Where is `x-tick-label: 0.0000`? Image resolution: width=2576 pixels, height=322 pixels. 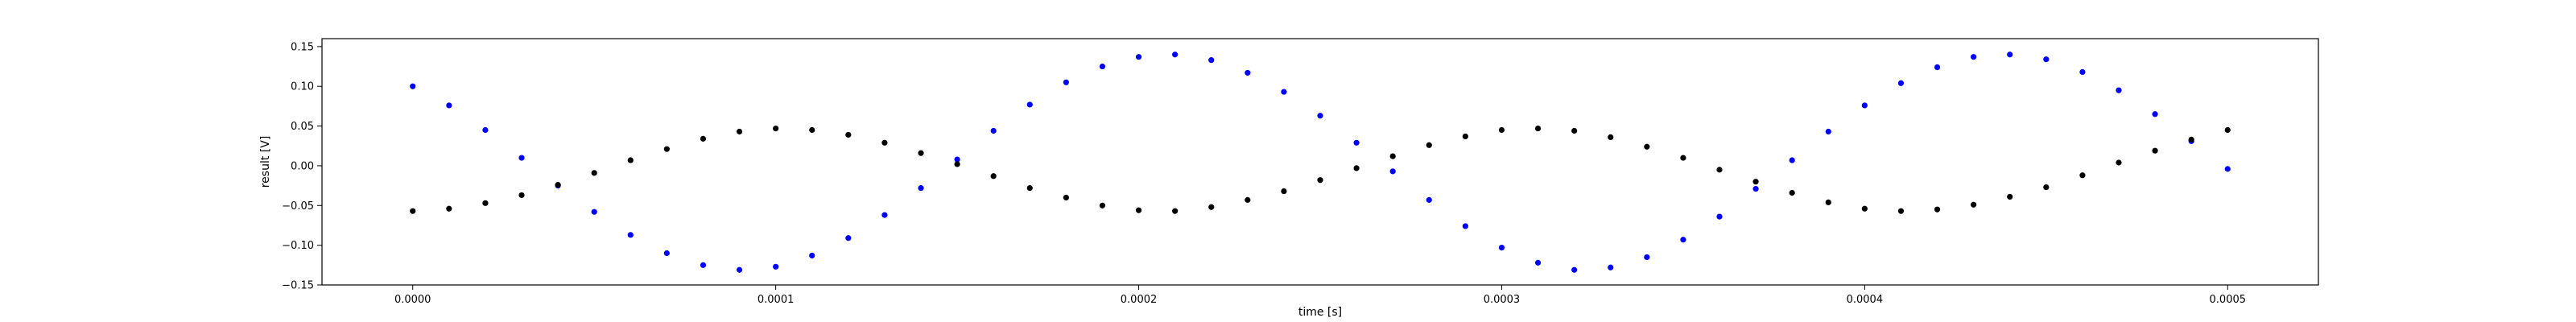 x-tick-label: 0.0000 is located at coordinates (412, 300).